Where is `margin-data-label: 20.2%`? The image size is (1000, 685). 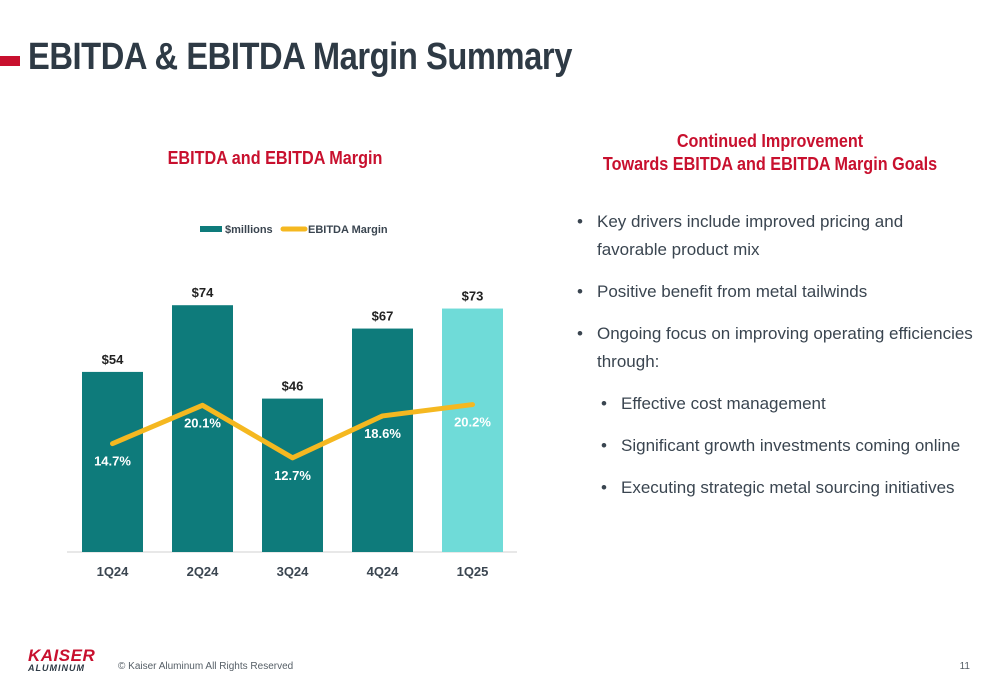
margin-data-label: 20.2% is located at coordinates (472, 422).